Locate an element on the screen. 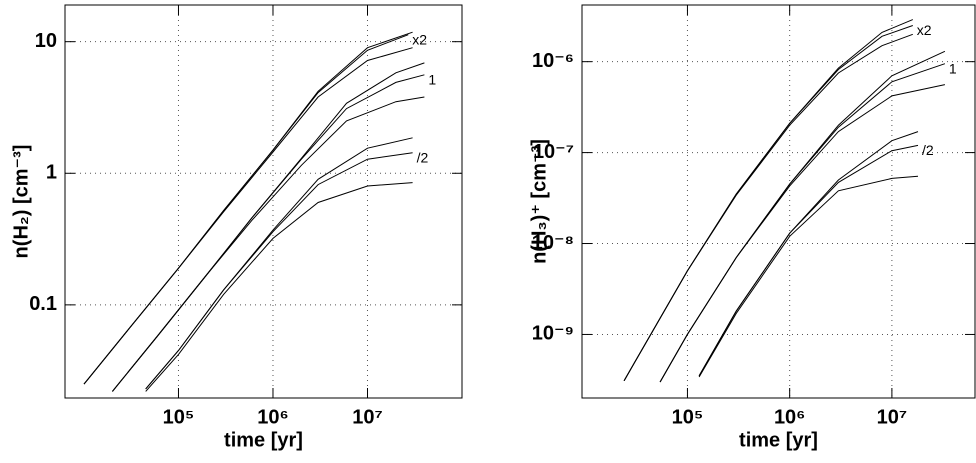 This screenshot has width=976, height=463. y-tick-label: 10⁻⁸ is located at coordinates (553, 243).